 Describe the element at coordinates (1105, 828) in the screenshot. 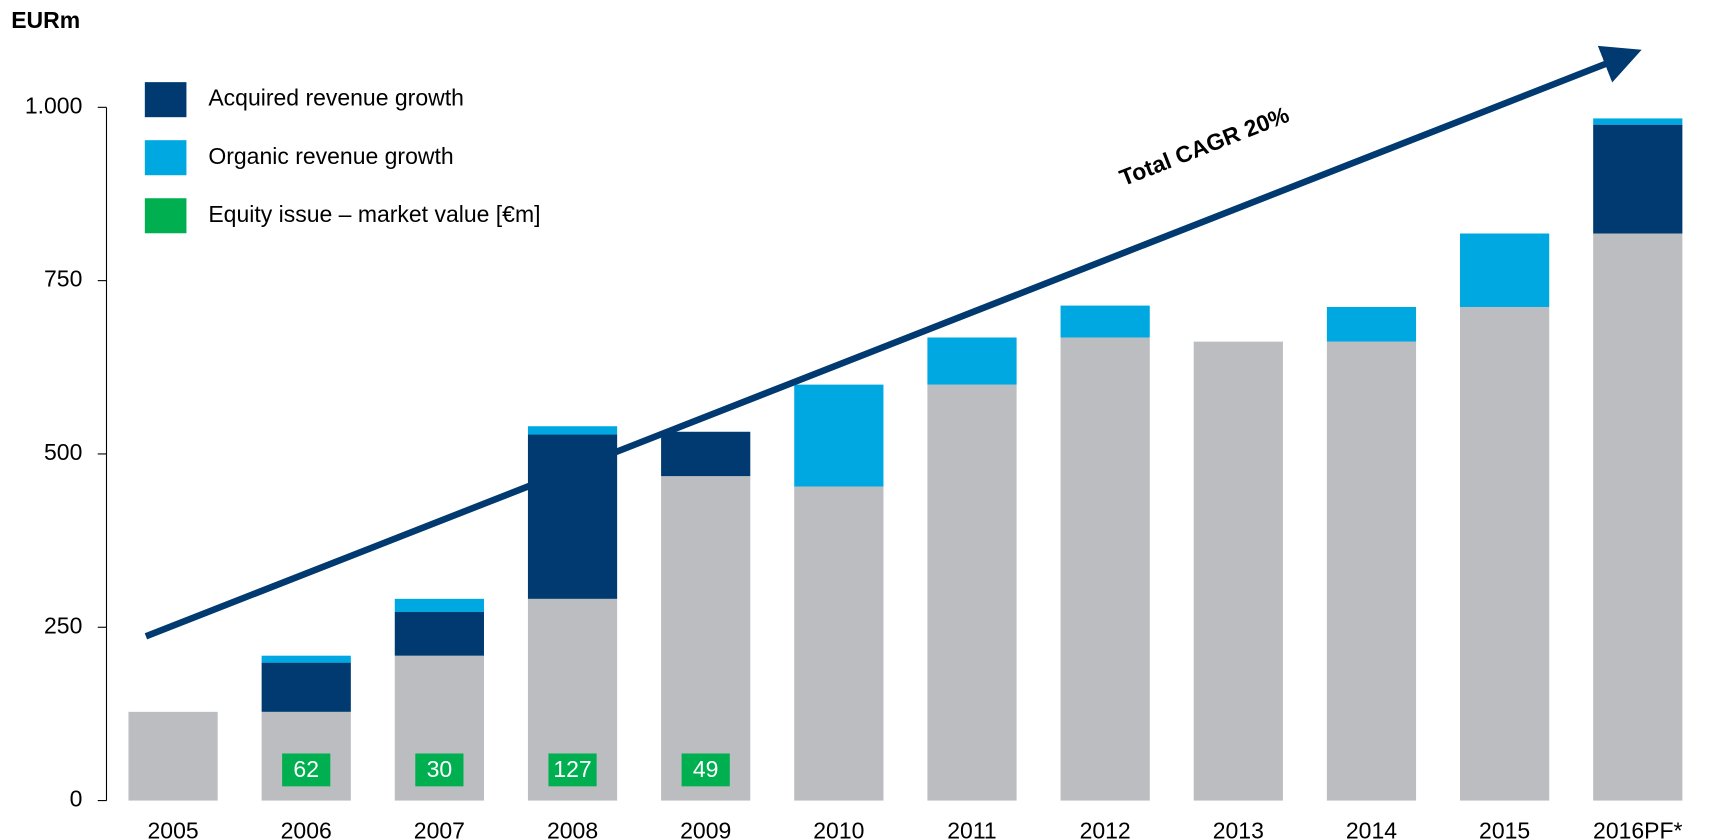

I see `x-tick-label: 2012` at that location.